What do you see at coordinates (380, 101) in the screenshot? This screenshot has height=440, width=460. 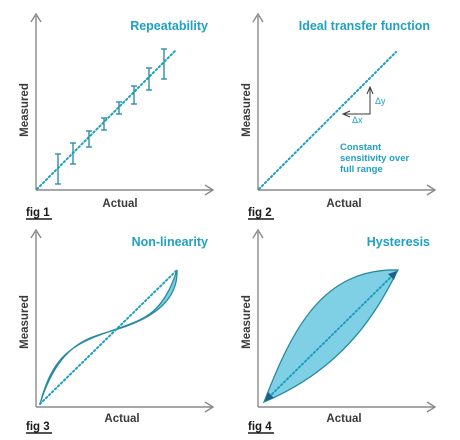 I see `delta-y-label: Δy` at bounding box center [380, 101].